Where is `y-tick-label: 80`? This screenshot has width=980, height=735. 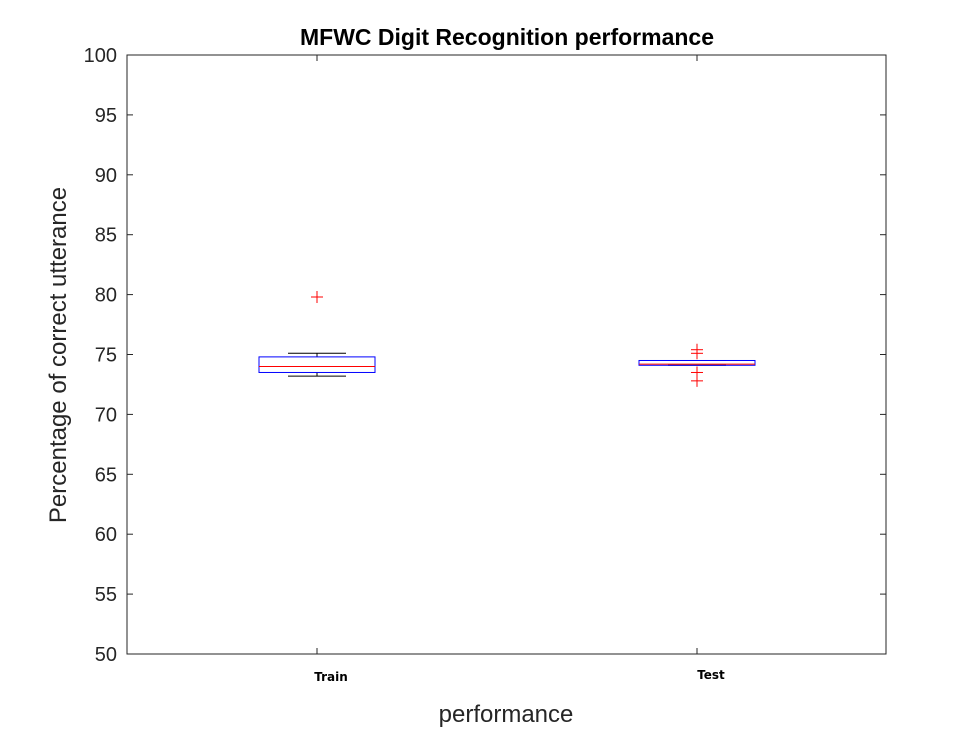 y-tick-label: 80 is located at coordinates (106, 296).